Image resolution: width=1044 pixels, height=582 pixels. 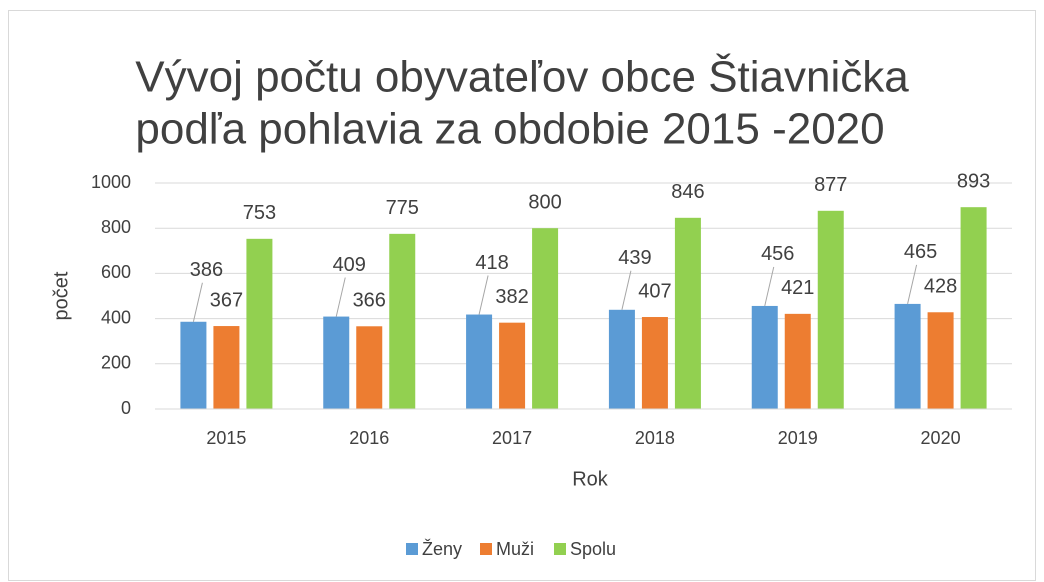 What do you see at coordinates (634, 258) in the screenshot?
I see `data-label: 439` at bounding box center [634, 258].